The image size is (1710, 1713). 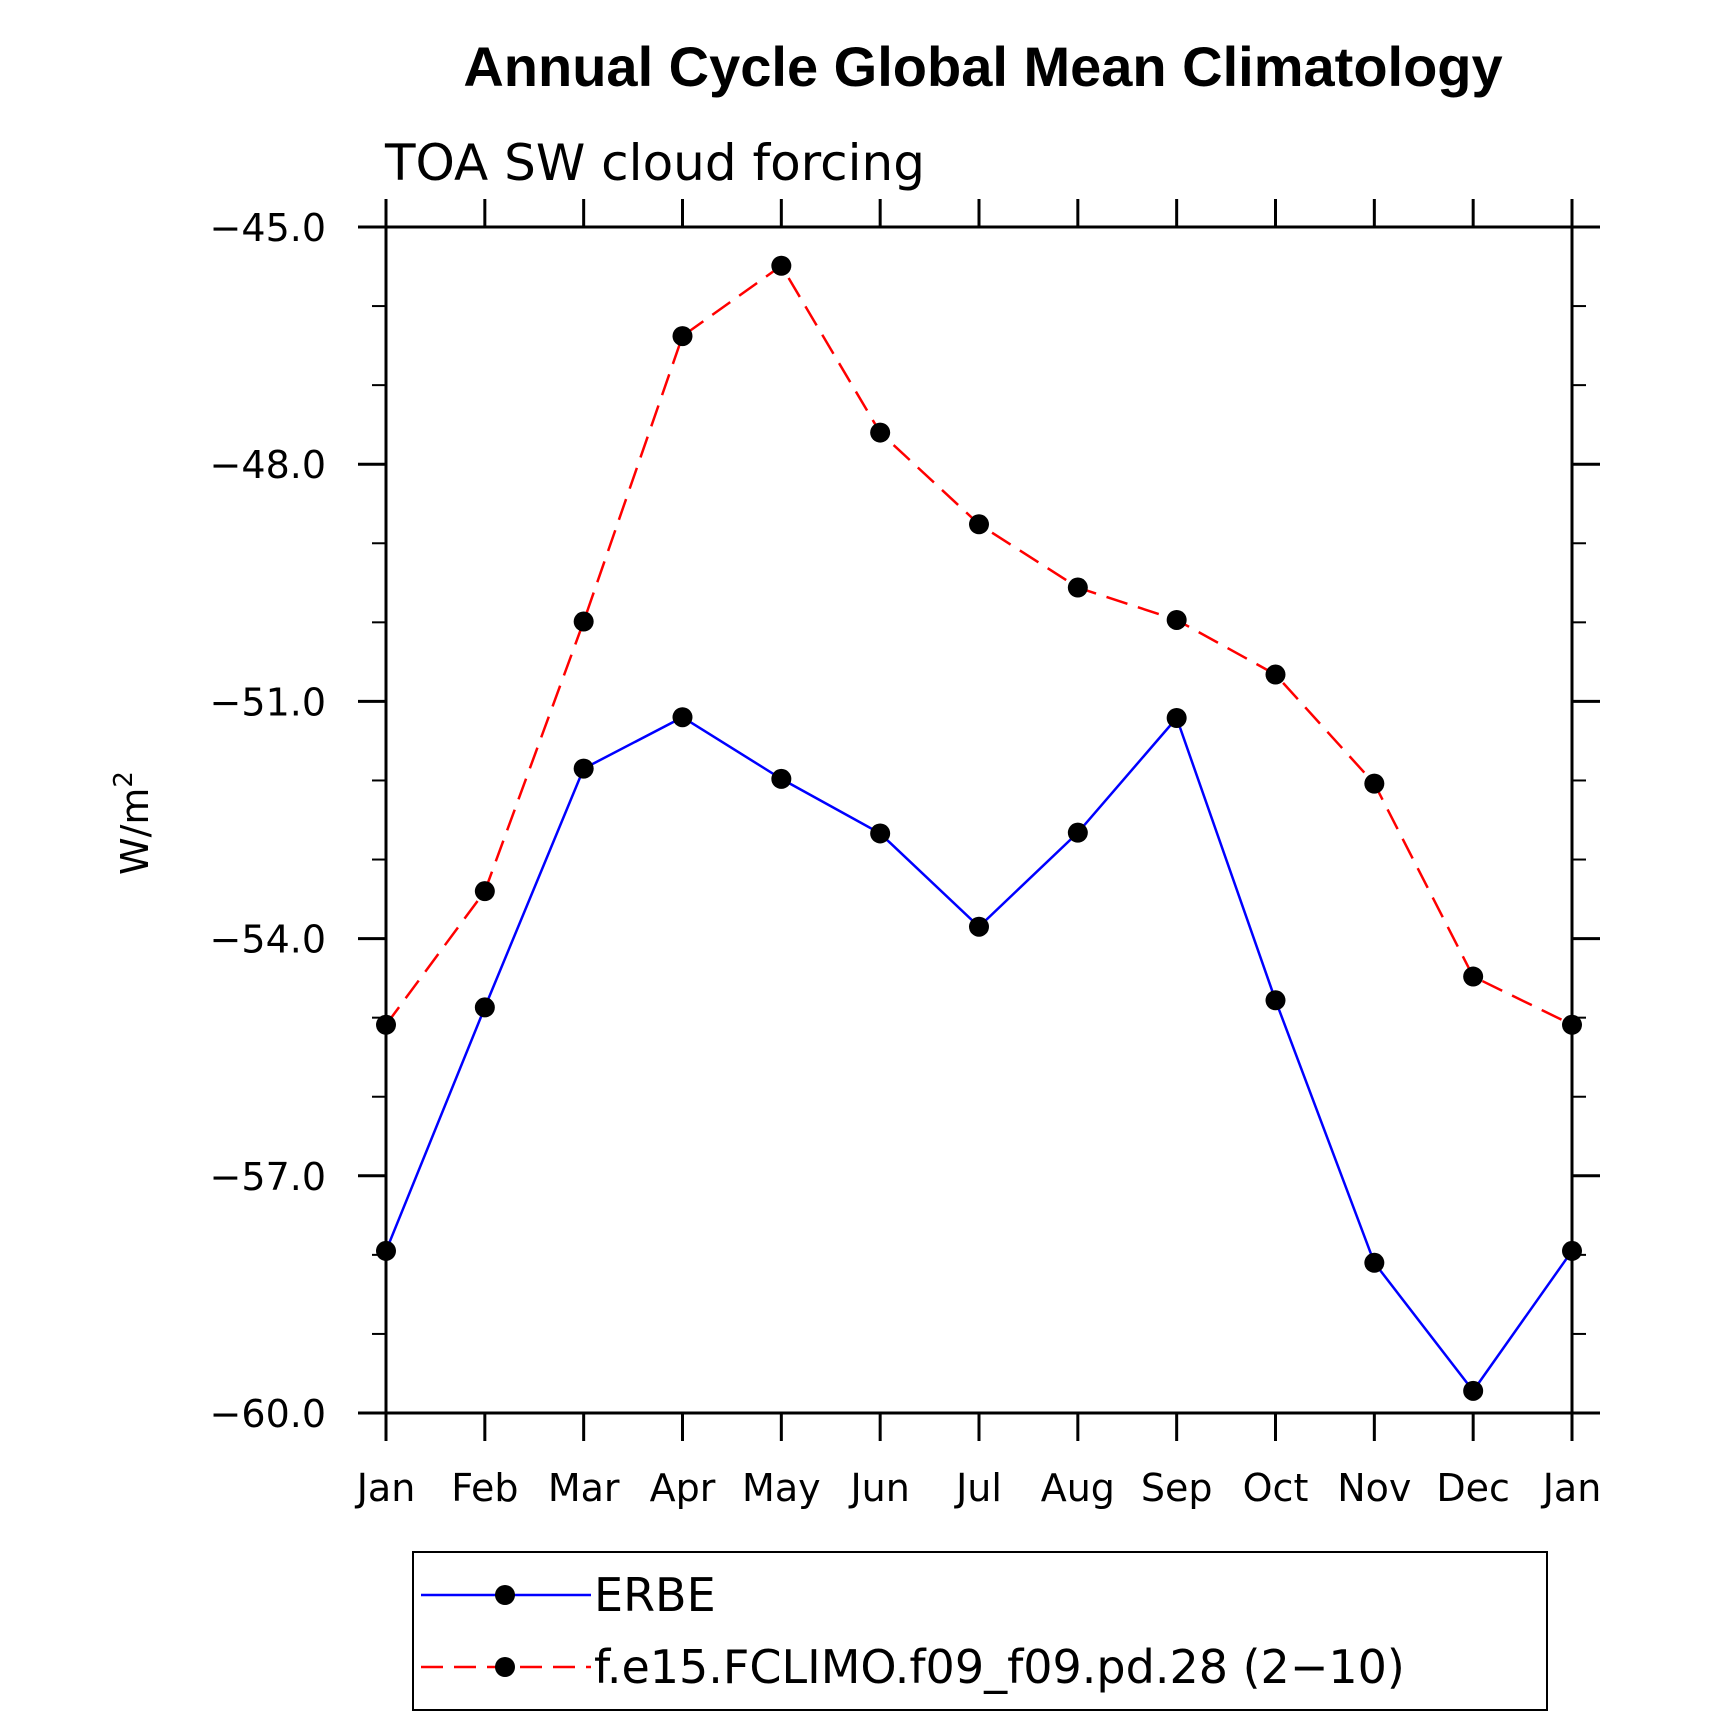 I want to click on x-tick-label: Dec, so click(x=1473, y=1488).